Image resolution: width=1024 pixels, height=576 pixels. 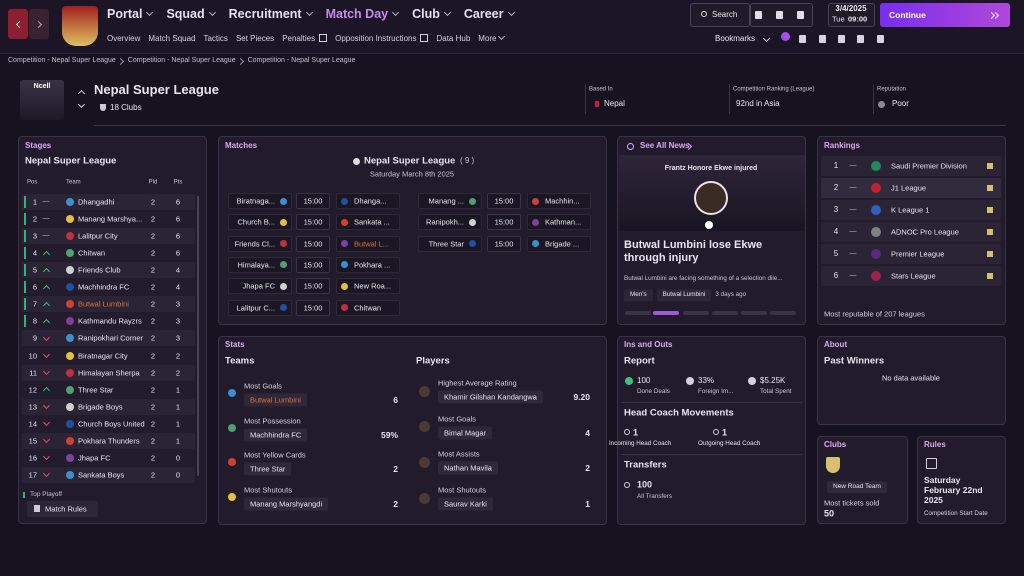 I want to click on team-name: Brigade Boys, so click(x=100, y=407).